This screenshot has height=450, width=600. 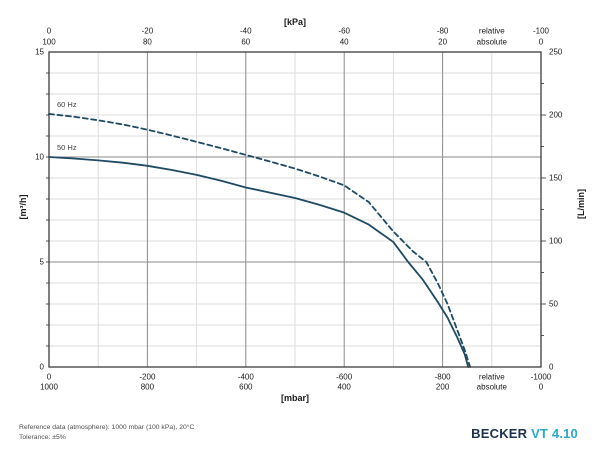 What do you see at coordinates (147, 41) in the screenshot?
I see `top-axis-absolute-label: 80` at bounding box center [147, 41].